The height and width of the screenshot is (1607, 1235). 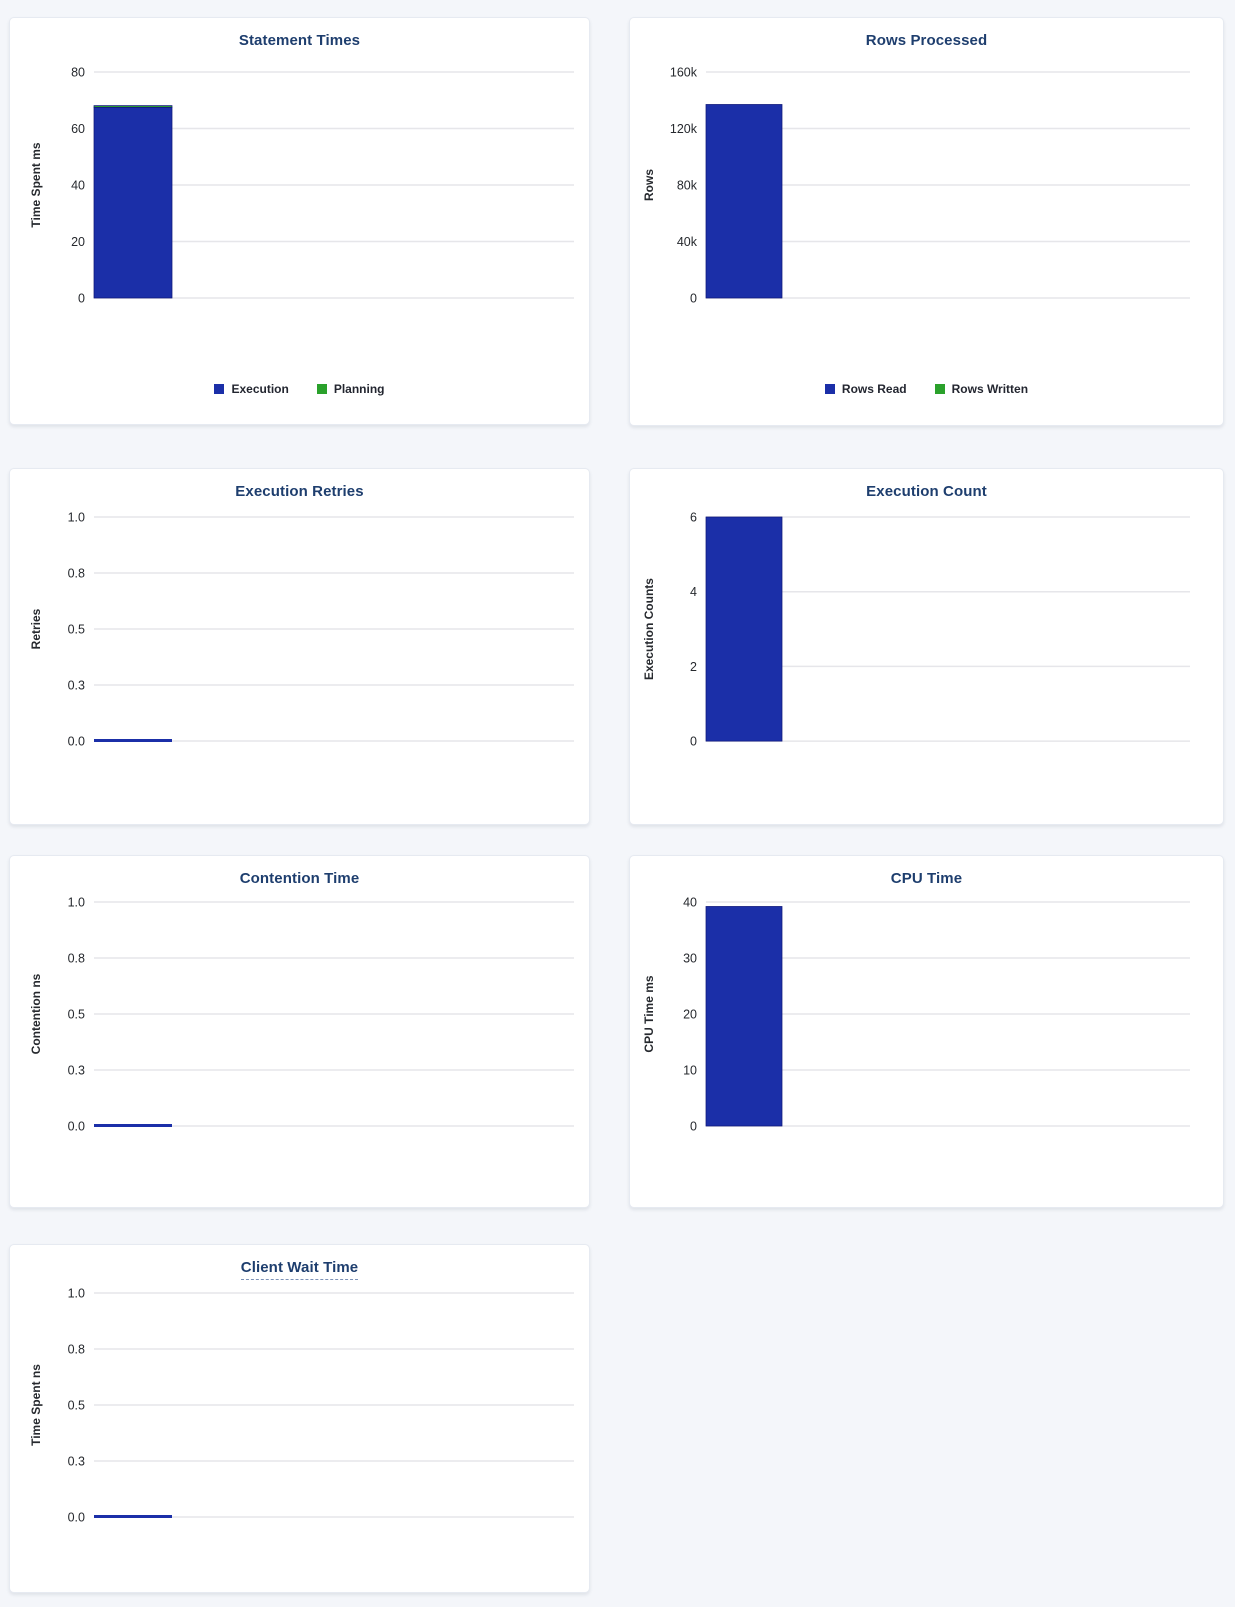 What do you see at coordinates (744, 629) in the screenshot?
I see `bar-execution-counts` at bounding box center [744, 629].